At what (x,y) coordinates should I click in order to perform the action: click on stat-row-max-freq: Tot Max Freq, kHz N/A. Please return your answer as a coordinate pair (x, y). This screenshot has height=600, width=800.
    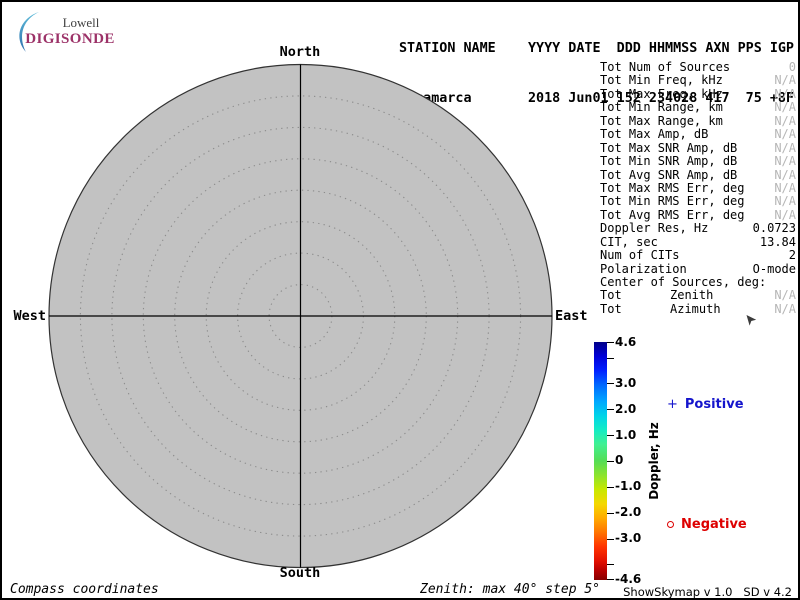
    Looking at the image, I should click on (698, 93).